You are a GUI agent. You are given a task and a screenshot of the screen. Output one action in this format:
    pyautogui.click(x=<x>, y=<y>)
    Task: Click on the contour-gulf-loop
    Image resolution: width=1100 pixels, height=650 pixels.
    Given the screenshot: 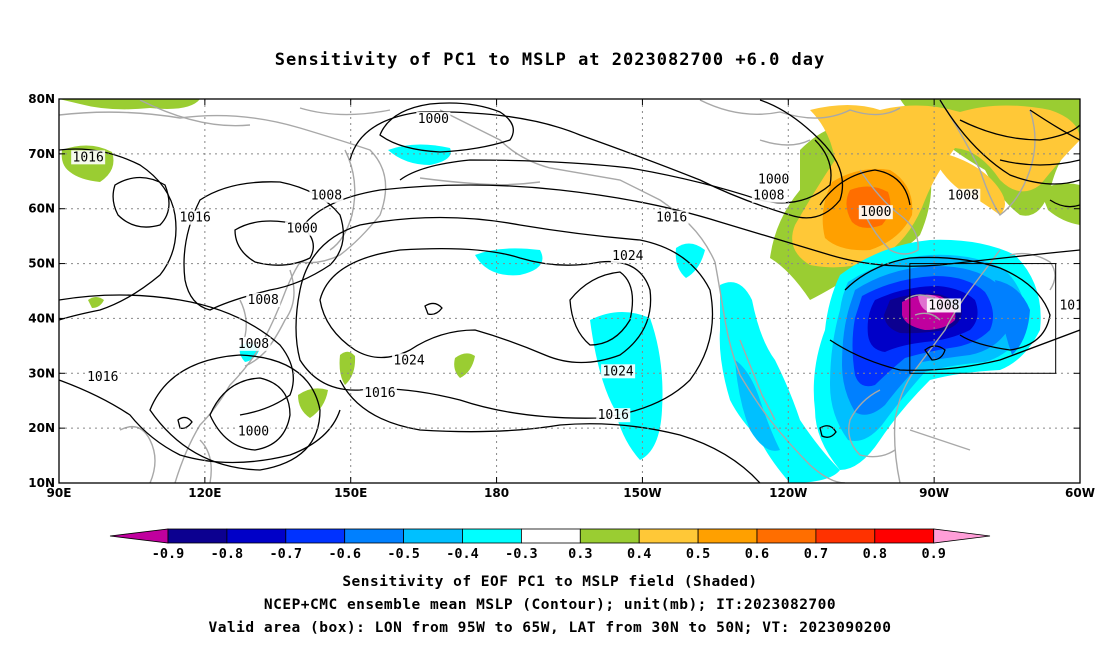 What is the action you would take?
    pyautogui.click(x=828, y=431)
    